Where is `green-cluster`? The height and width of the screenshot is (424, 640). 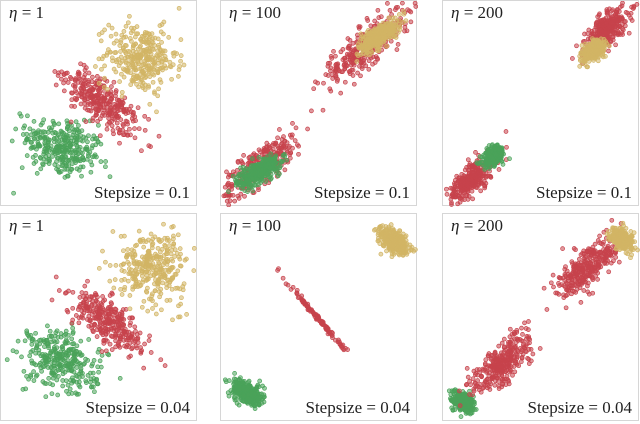
green-cluster is located at coordinates (244, 391).